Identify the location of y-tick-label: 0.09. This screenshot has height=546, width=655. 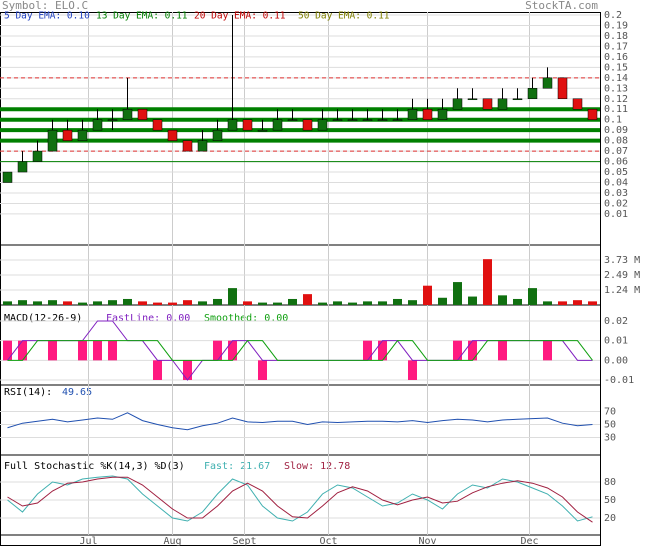
(616, 130).